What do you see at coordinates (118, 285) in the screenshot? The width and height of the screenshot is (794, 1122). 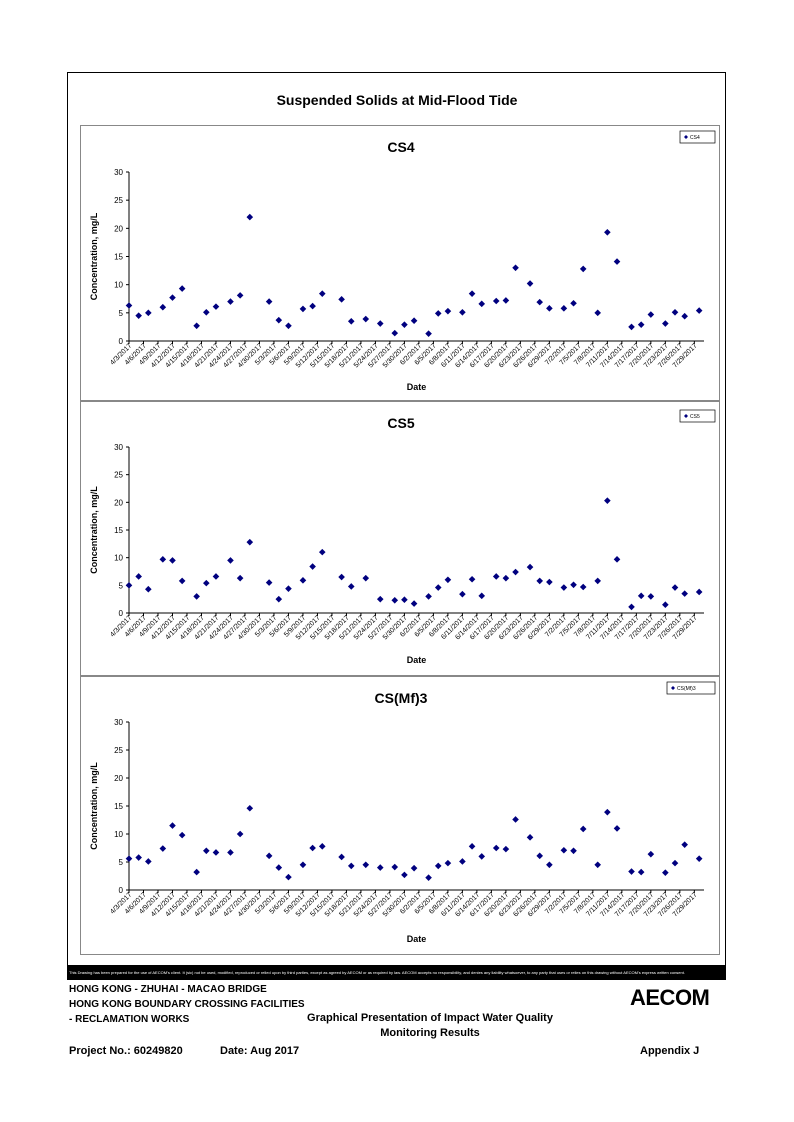 I see `y-tick-label: 10` at bounding box center [118, 285].